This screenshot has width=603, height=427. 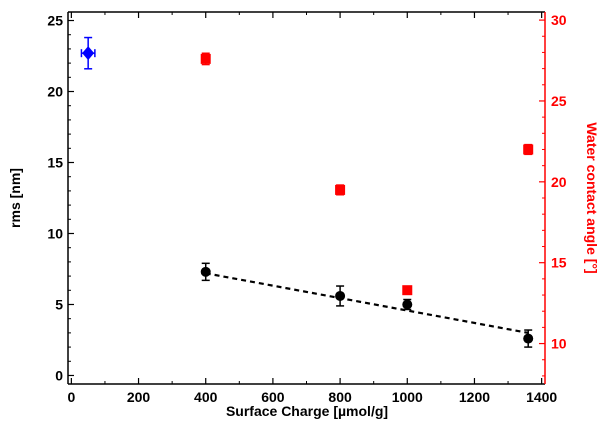 What do you see at coordinates (55, 163) in the screenshot?
I see `y-tick-label: 15` at bounding box center [55, 163].